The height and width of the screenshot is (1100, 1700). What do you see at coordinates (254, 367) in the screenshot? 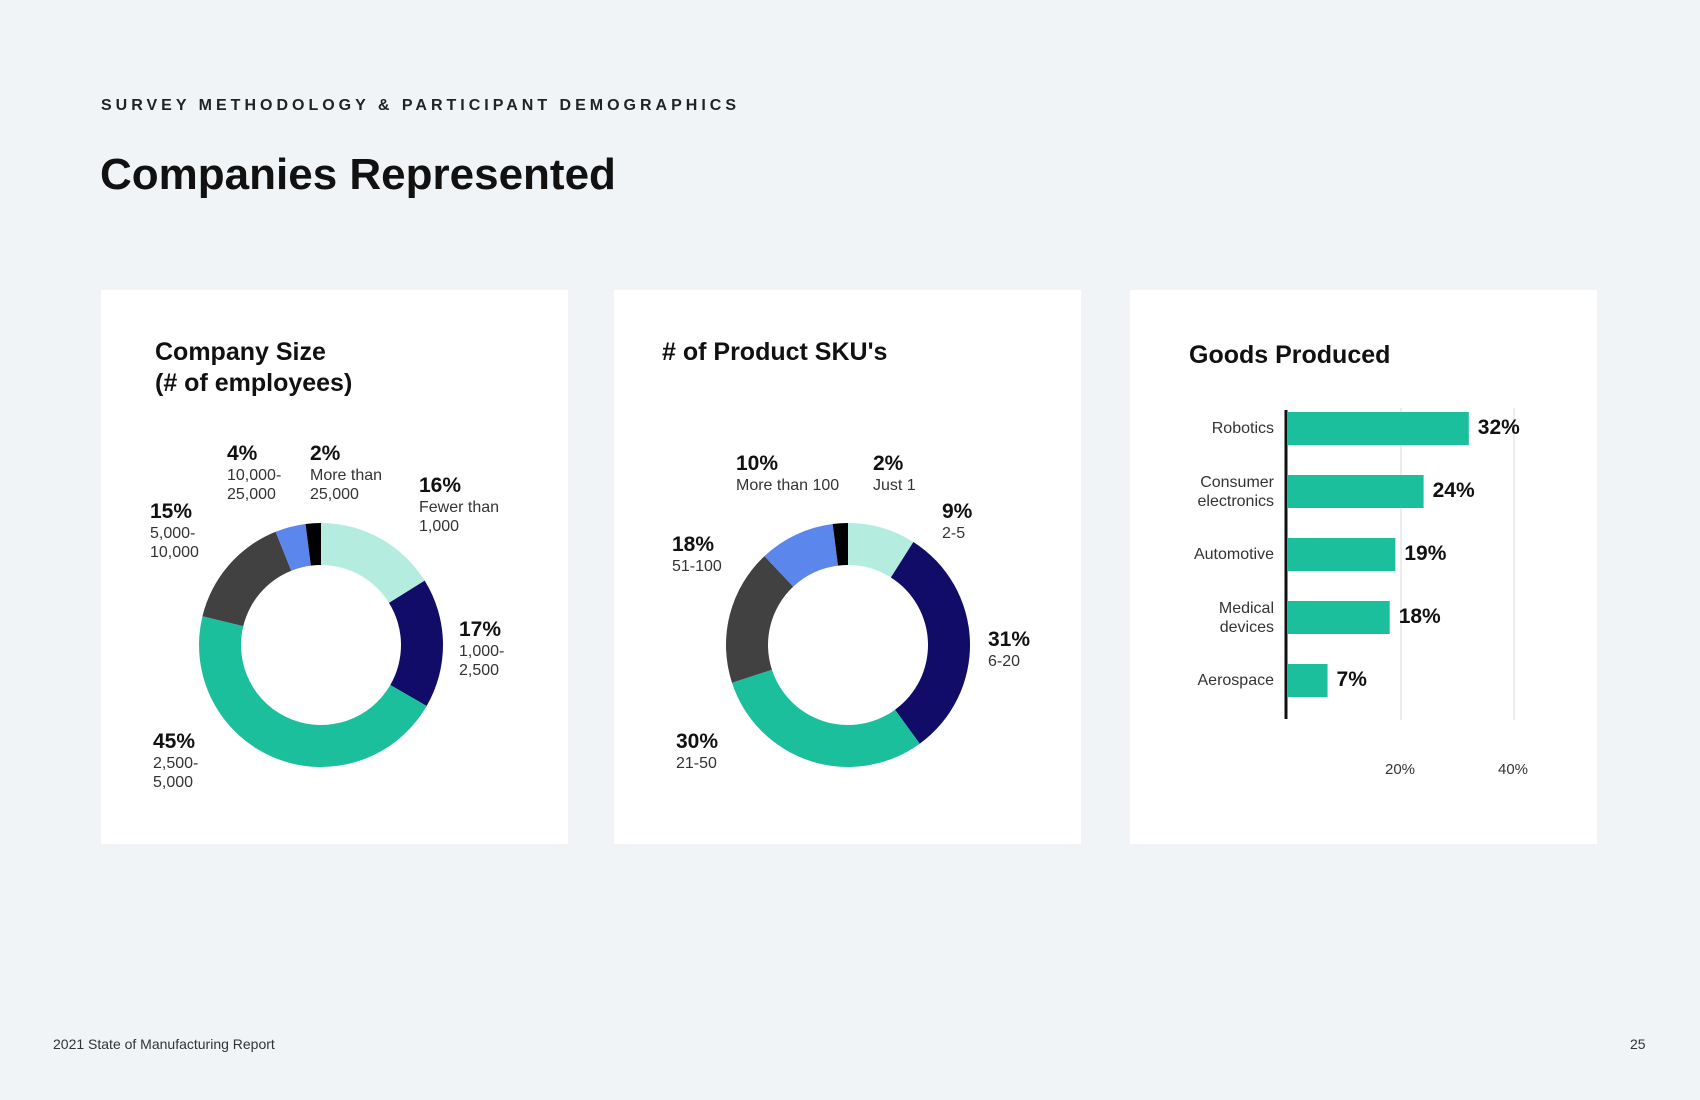
I see `company-size-title: Company Size (# of employees)` at bounding box center [254, 367].